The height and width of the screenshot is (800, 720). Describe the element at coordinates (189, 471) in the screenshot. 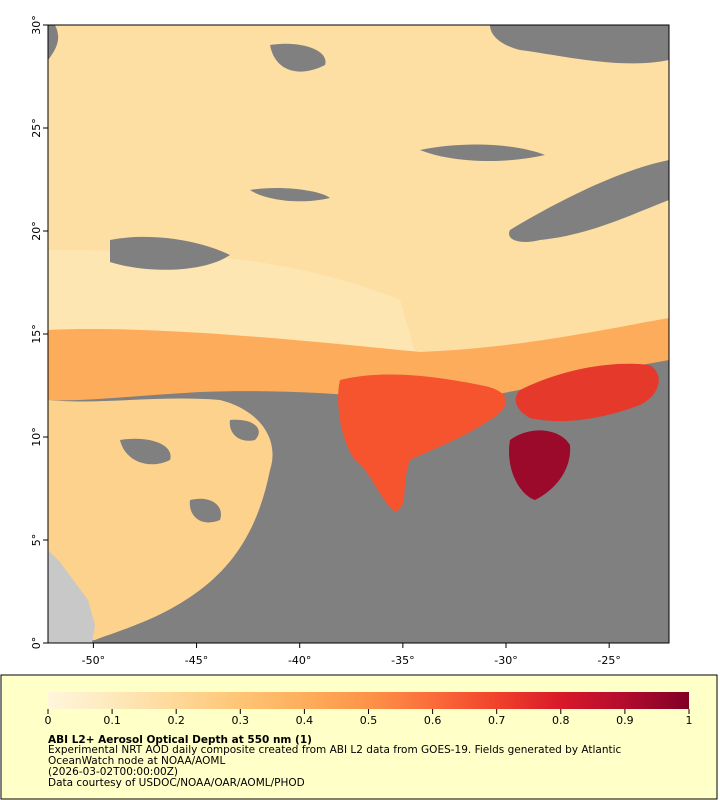

I see `cloud-gap` at that location.